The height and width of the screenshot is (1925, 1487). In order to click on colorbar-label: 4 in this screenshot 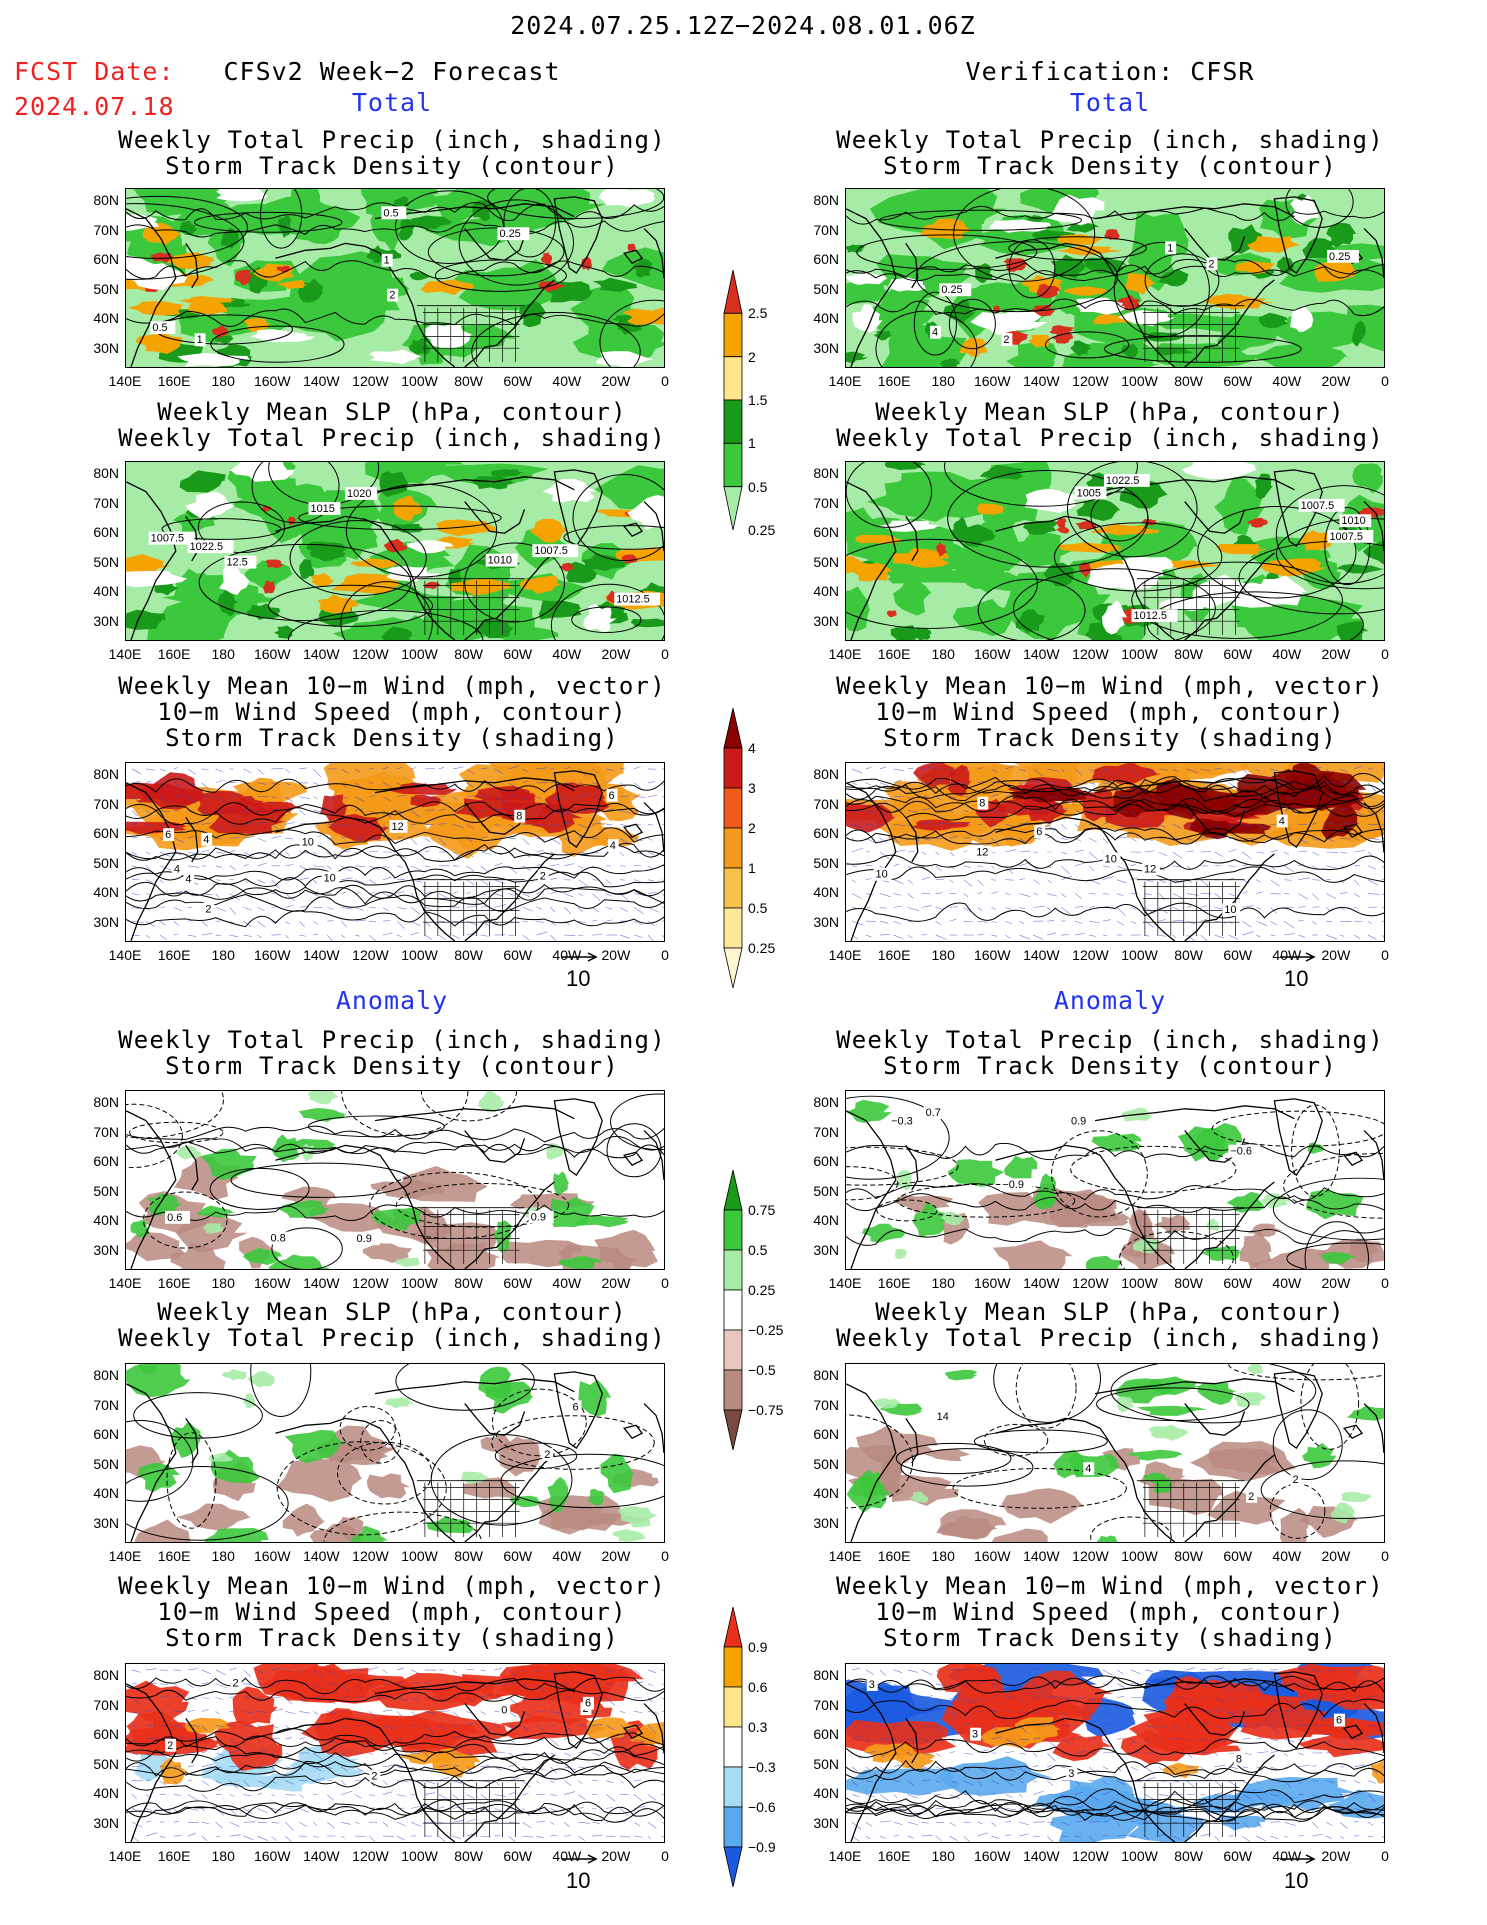, I will do `click(752, 748)`.